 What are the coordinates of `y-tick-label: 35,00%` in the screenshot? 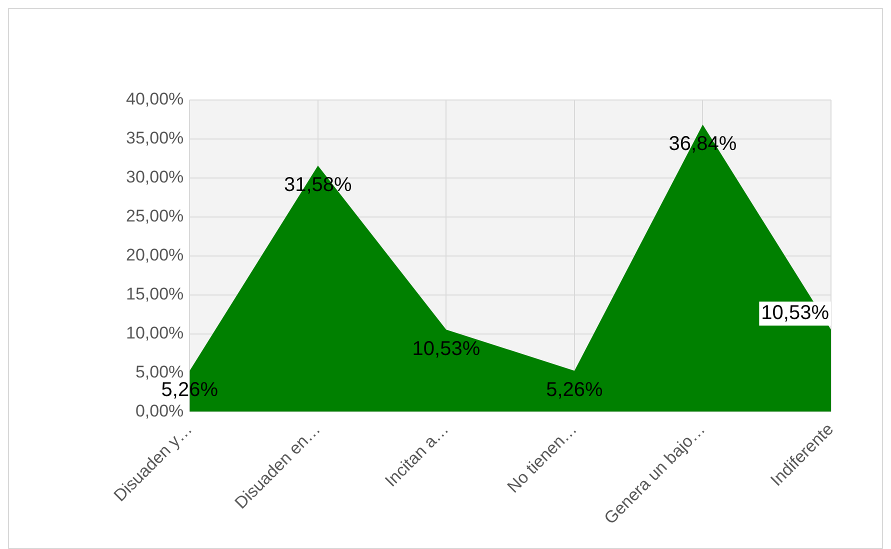 It's located at (155, 138).